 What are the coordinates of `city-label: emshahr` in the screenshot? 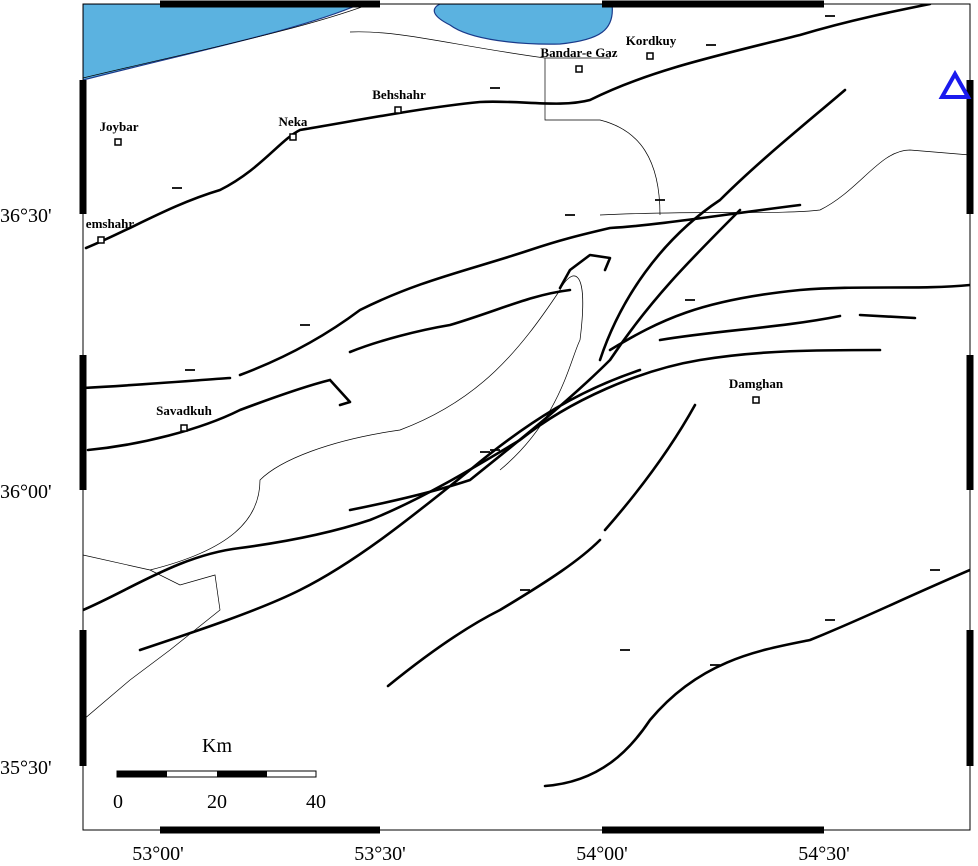 It's located at (110, 223).